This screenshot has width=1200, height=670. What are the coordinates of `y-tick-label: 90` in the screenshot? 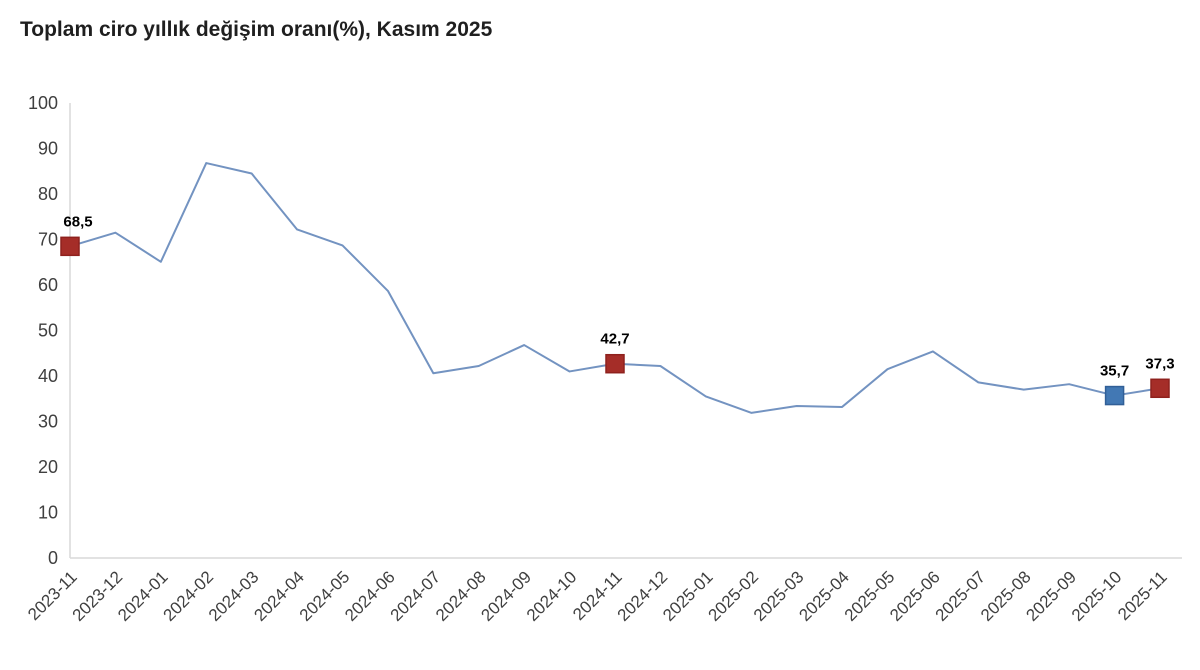 It's located at (48, 149).